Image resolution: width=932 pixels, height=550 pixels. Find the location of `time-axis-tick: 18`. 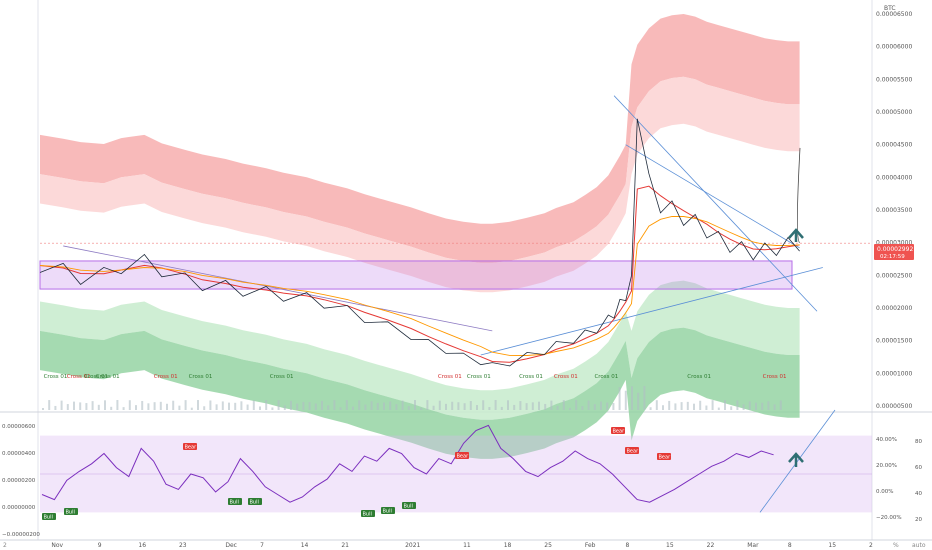

time-axis-tick: 18 is located at coordinates (508, 545).